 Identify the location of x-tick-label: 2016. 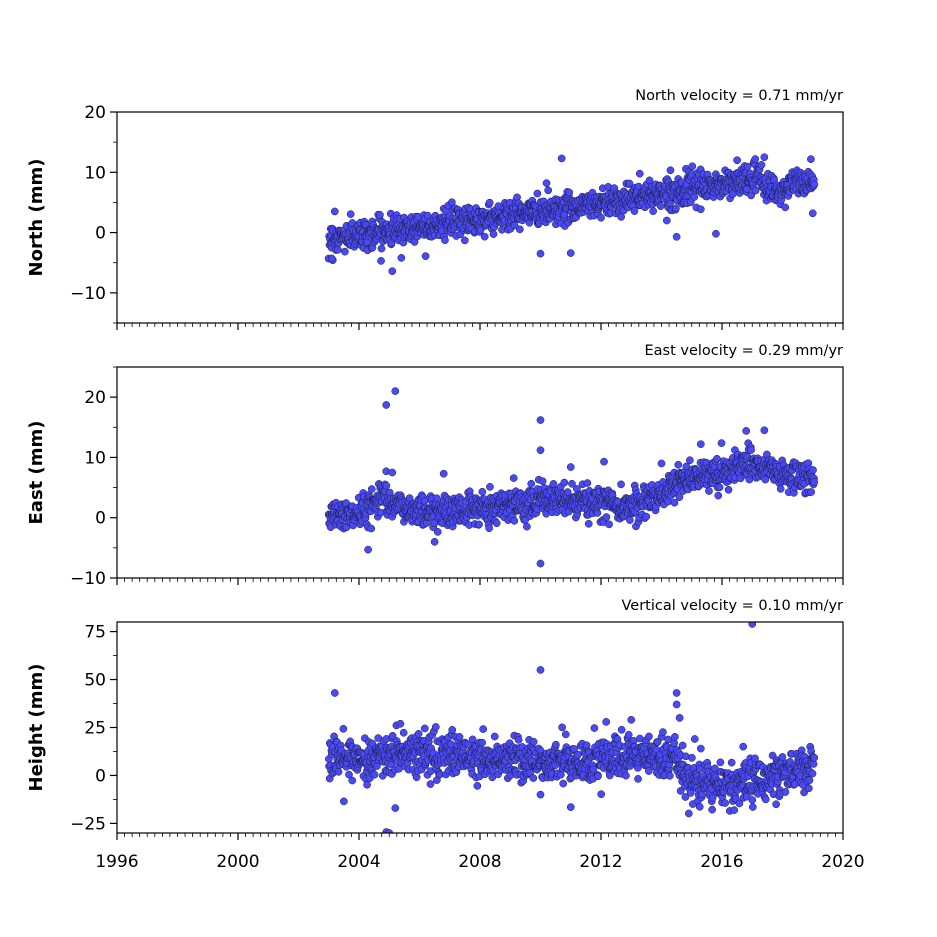
(721, 862).